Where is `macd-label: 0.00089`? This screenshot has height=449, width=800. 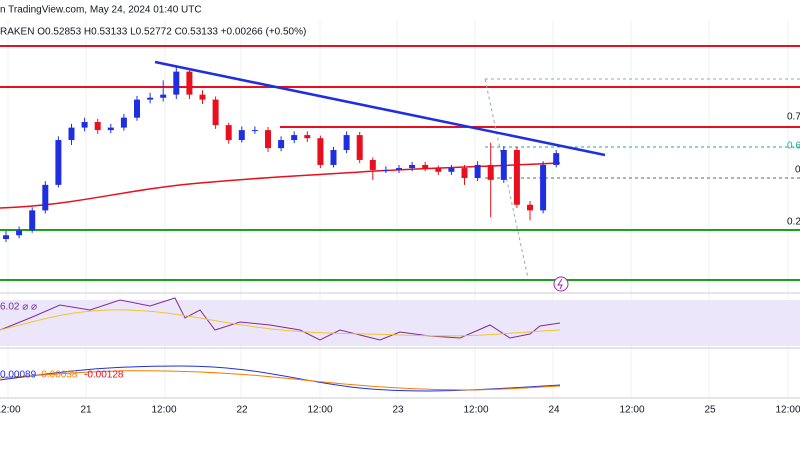 macd-label: 0.00089 is located at coordinates (18, 375).